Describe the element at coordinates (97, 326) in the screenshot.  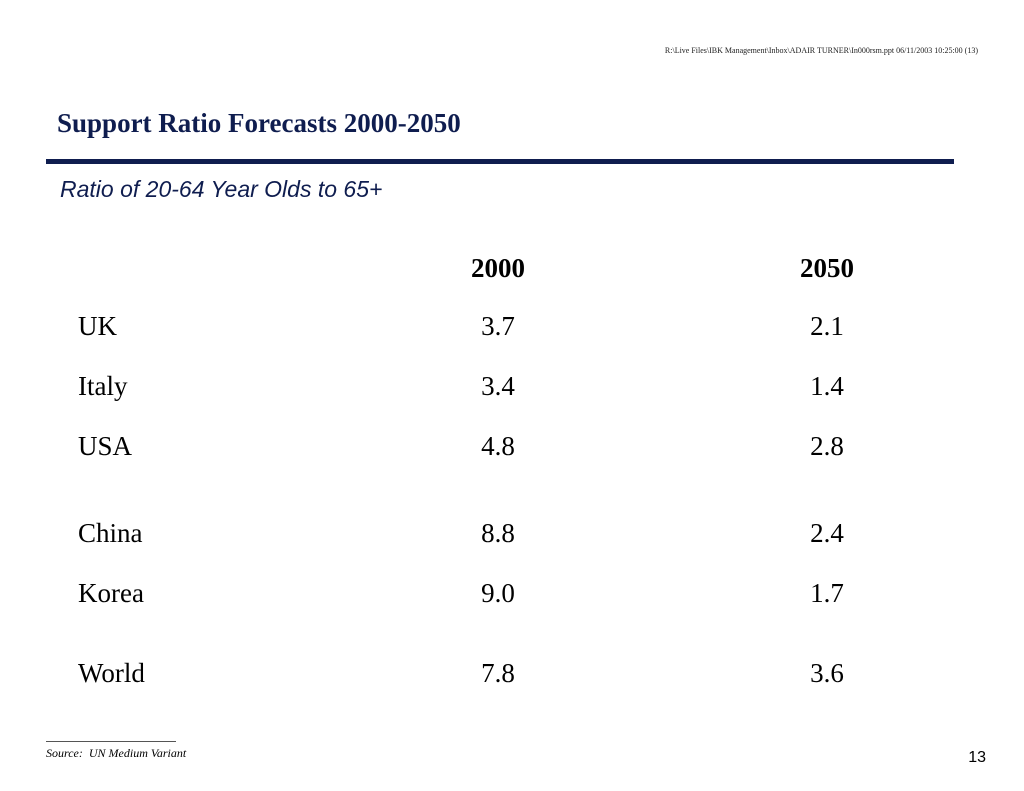
I see `row-country: UK` at that location.